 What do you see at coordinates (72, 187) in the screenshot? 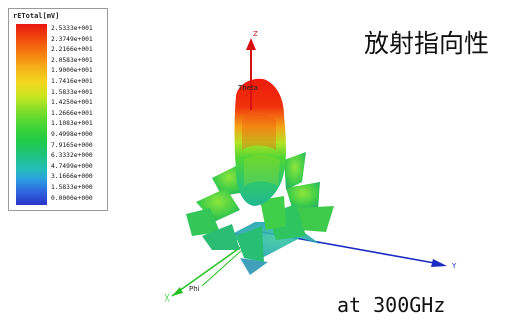
I see `legend-value: 1.5833e+000` at bounding box center [72, 187].